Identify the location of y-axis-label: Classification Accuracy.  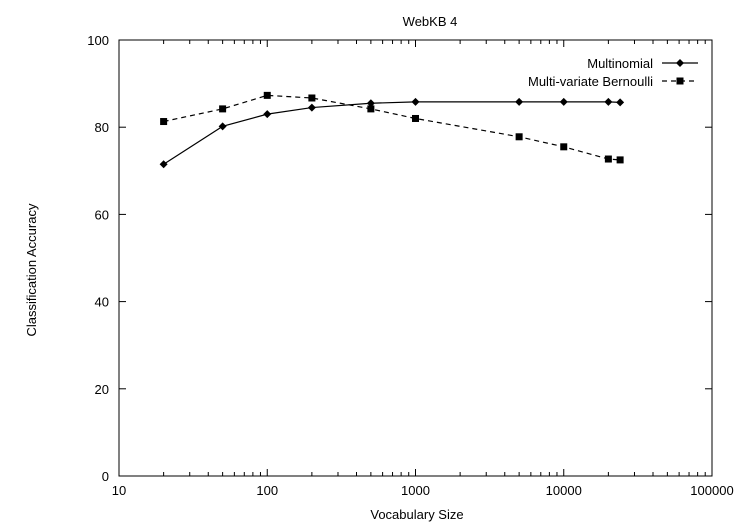
(31, 269).